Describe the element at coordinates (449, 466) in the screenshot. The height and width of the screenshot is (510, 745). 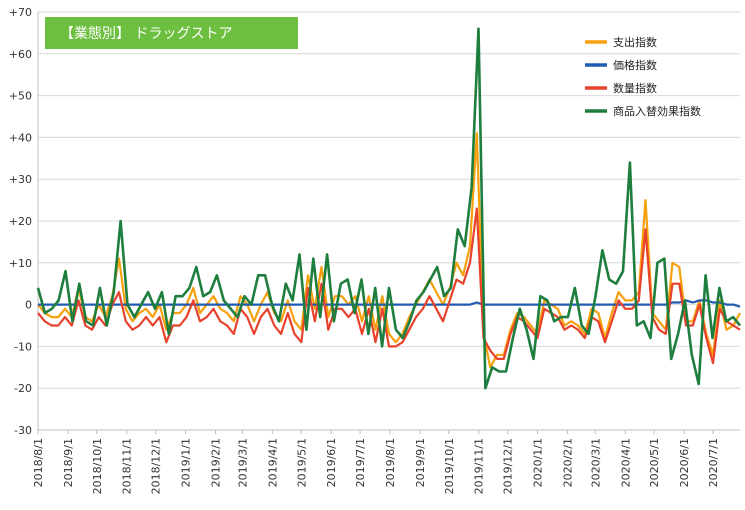
I see `x-tick-label: 2019/10/1` at that location.